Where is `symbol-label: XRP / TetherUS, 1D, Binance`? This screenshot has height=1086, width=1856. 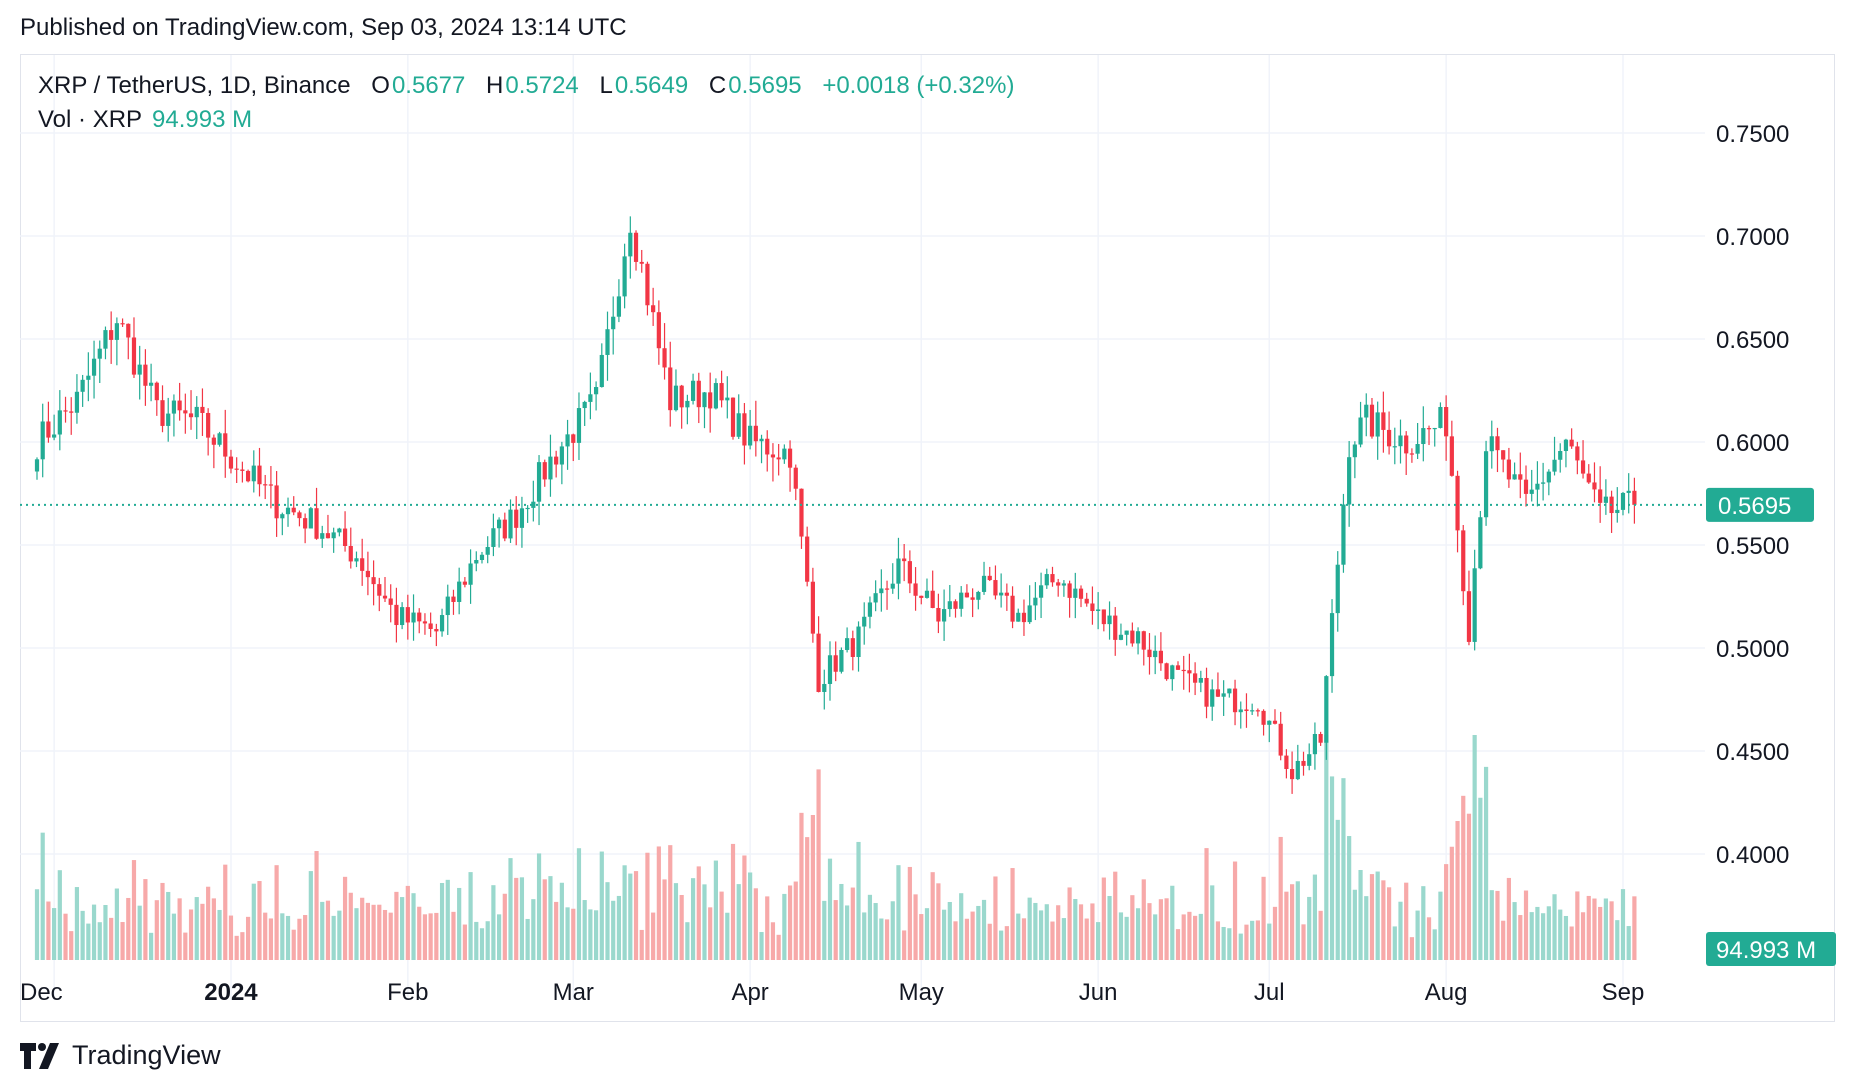 symbol-label: XRP / TetherUS, 1D, Binance is located at coordinates (194, 85).